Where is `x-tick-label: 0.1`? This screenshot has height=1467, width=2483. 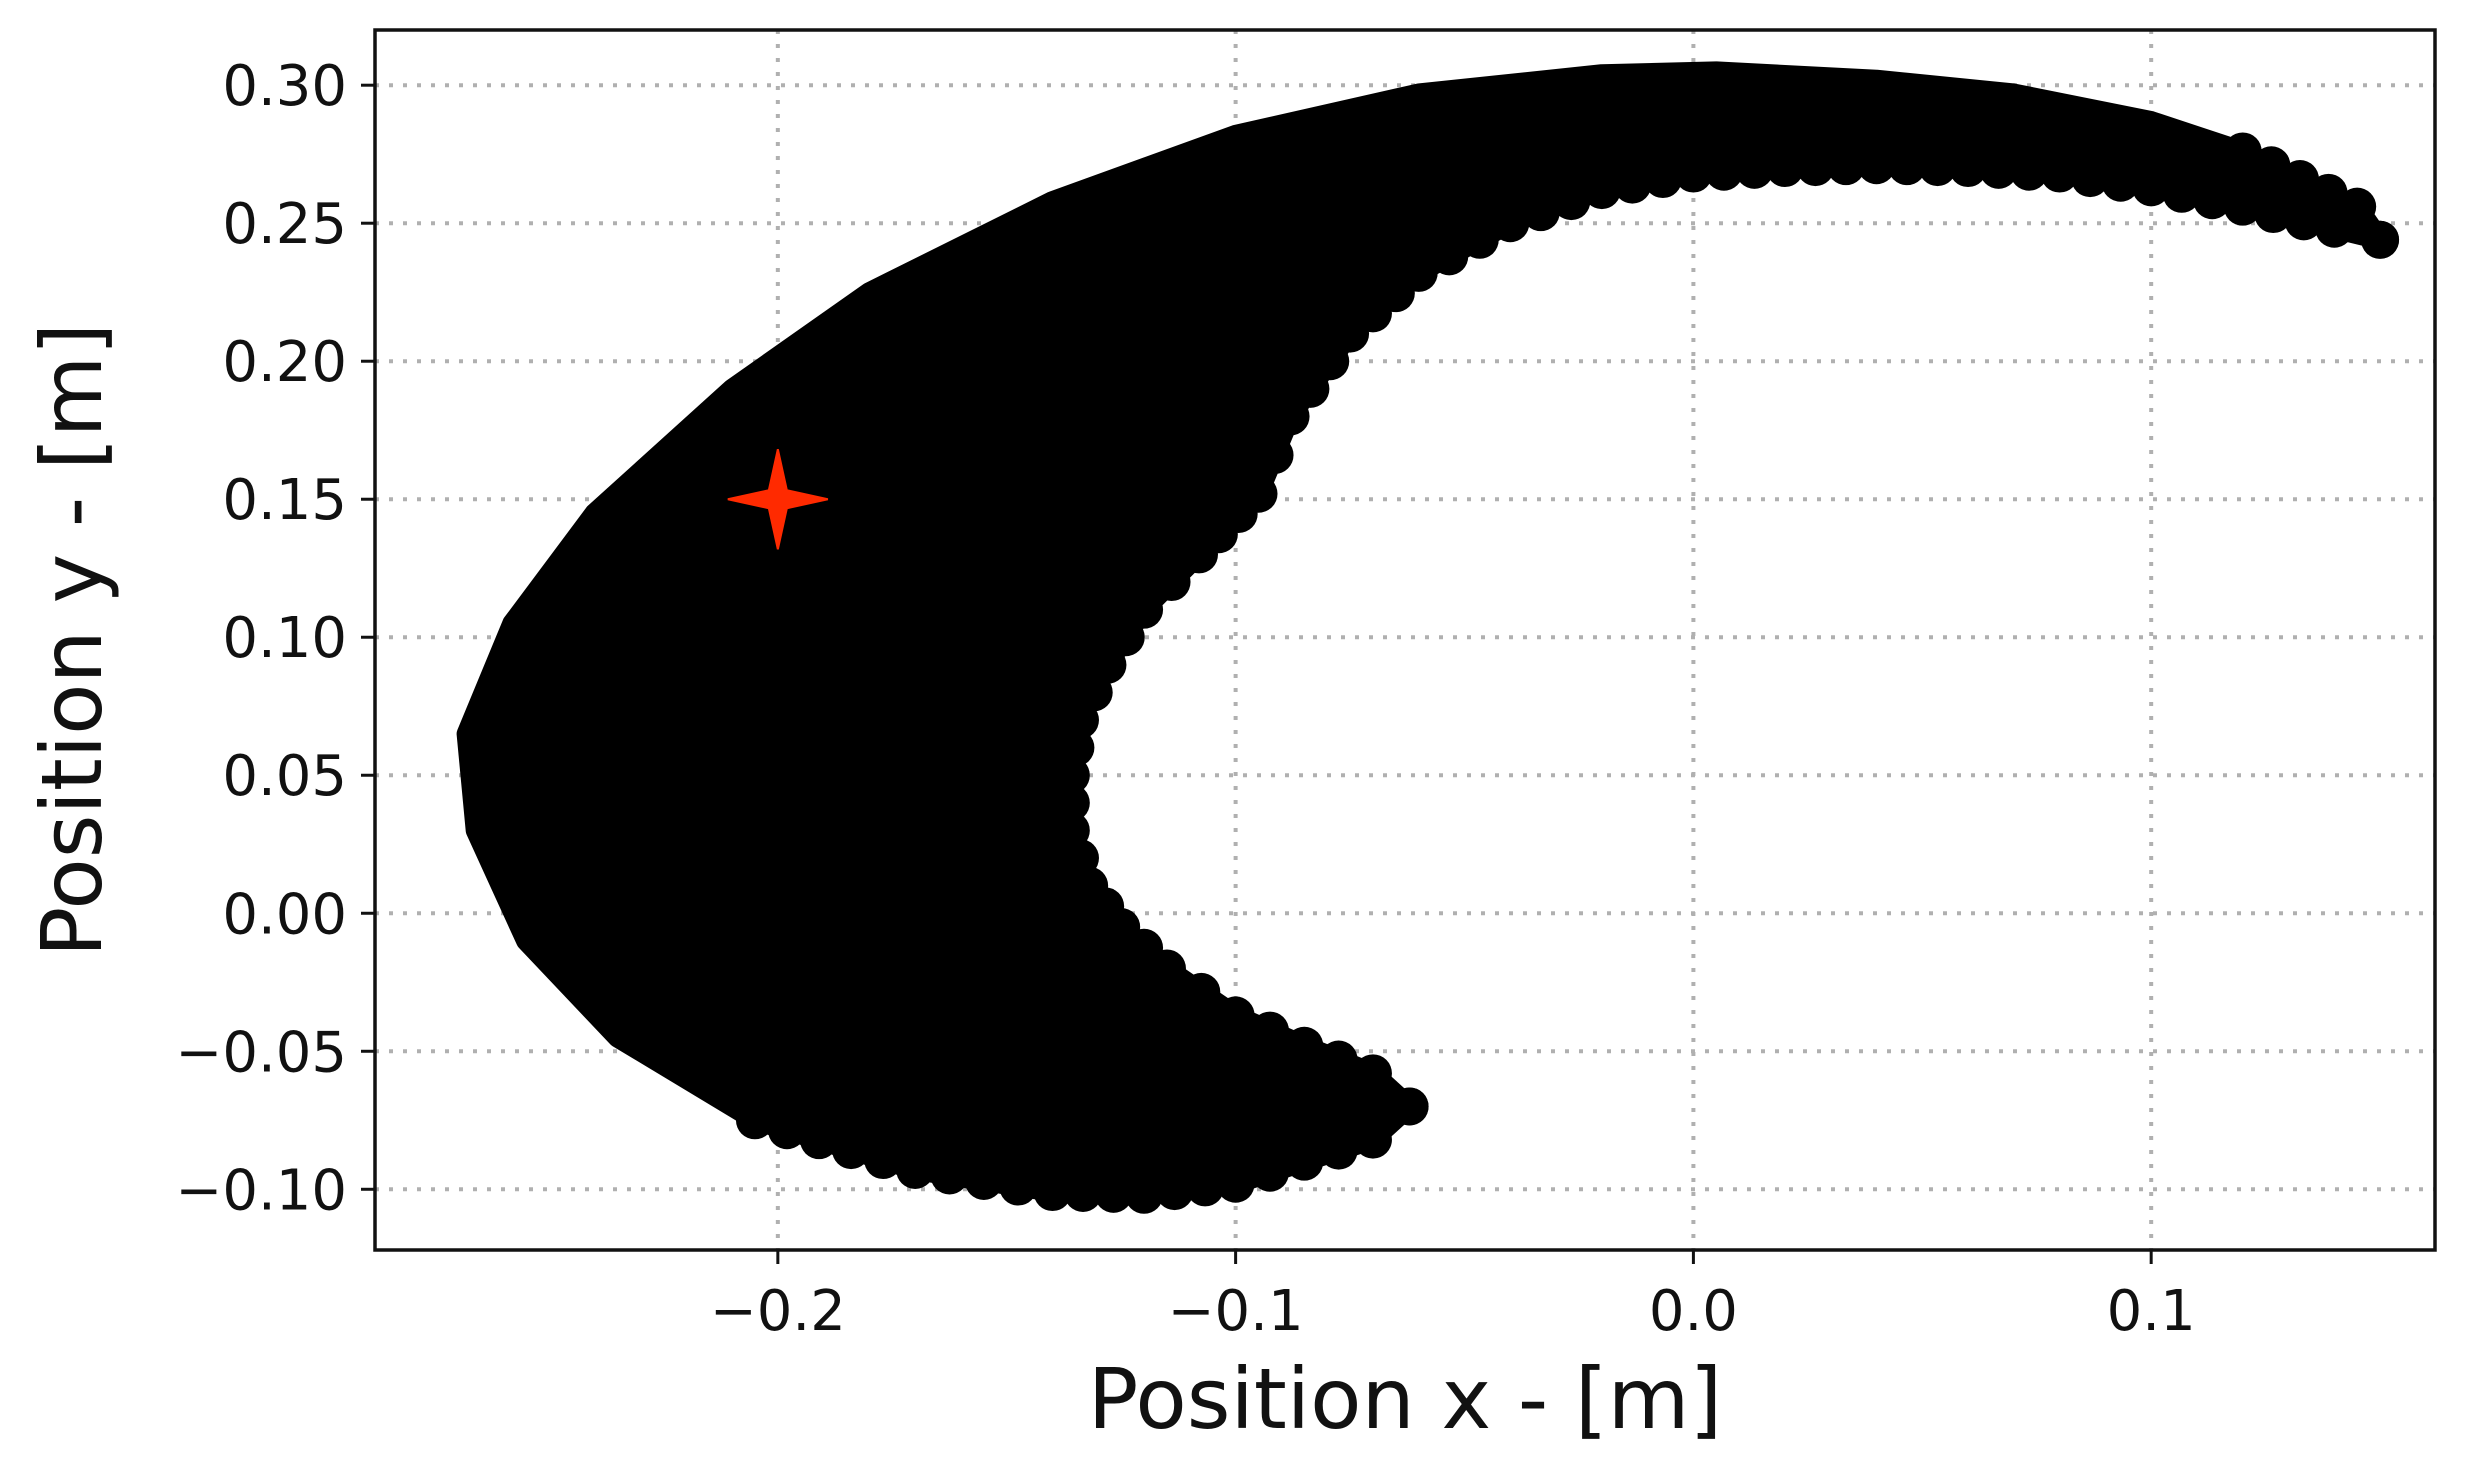 x-tick-label: 0.1 is located at coordinates (2151, 1311).